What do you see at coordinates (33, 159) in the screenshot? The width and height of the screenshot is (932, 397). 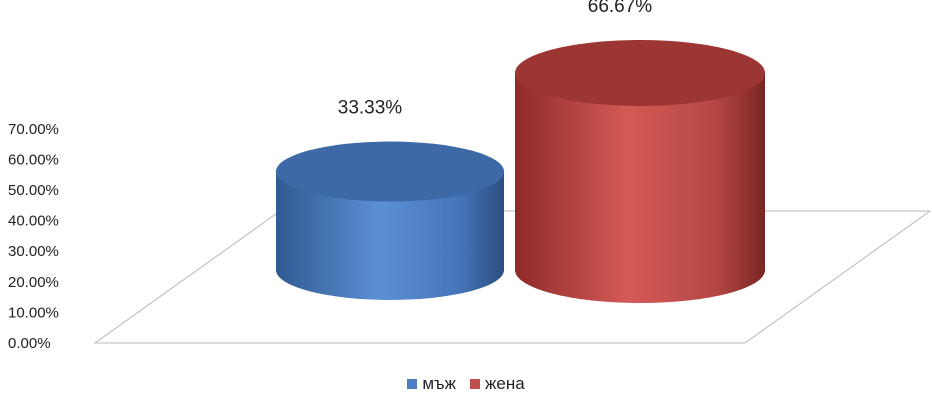 I see `y-tick-label: 60.00%` at bounding box center [33, 159].